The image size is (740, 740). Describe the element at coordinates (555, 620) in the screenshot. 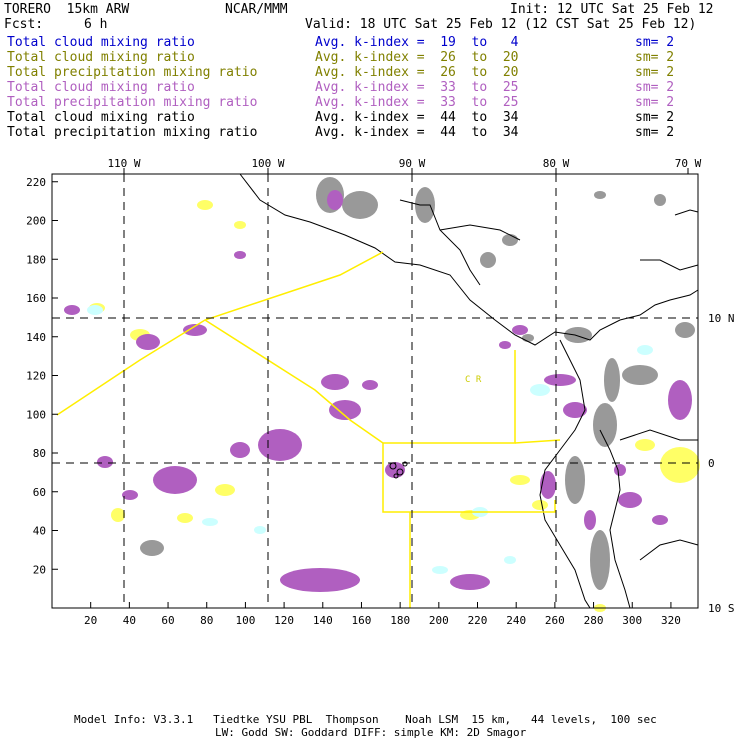

I see `x-tick-label: 260` at that location.